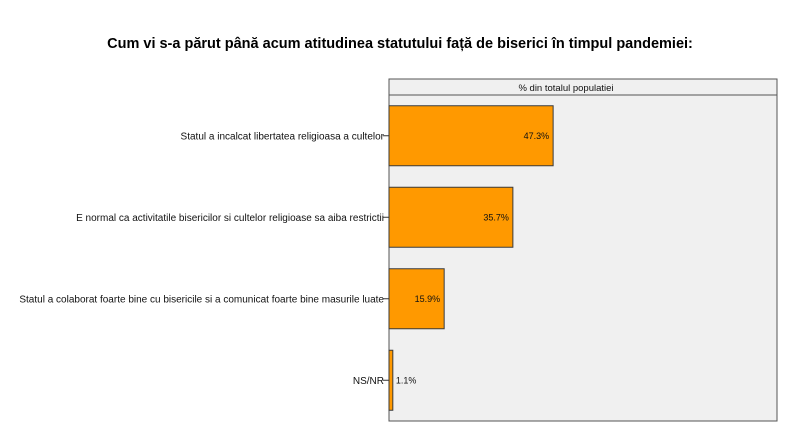  I want to click on value-label: 47.3%, so click(537, 136).